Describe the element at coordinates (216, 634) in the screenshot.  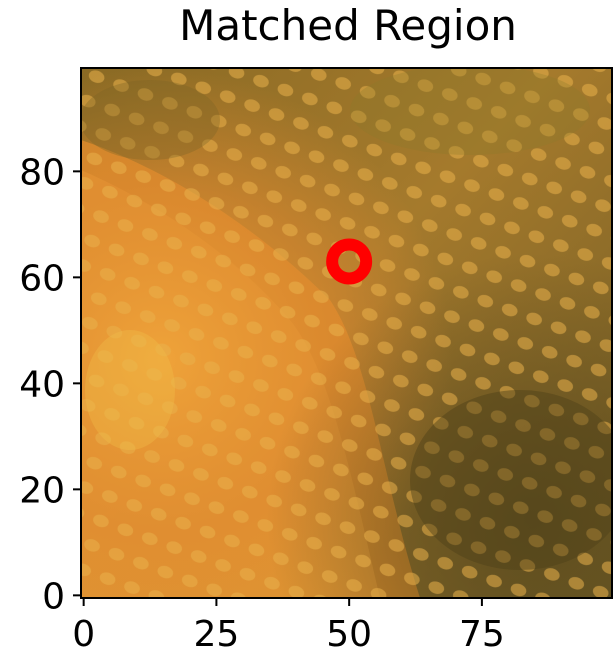
I see `x-tick-label: 25` at that location.